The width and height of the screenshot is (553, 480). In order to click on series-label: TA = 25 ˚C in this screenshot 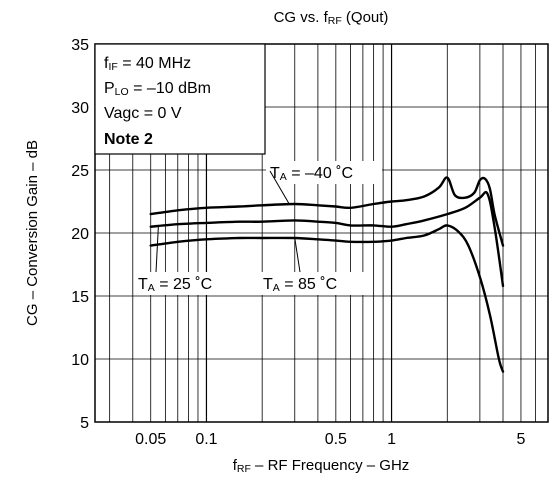, I will do `click(175, 285)`.